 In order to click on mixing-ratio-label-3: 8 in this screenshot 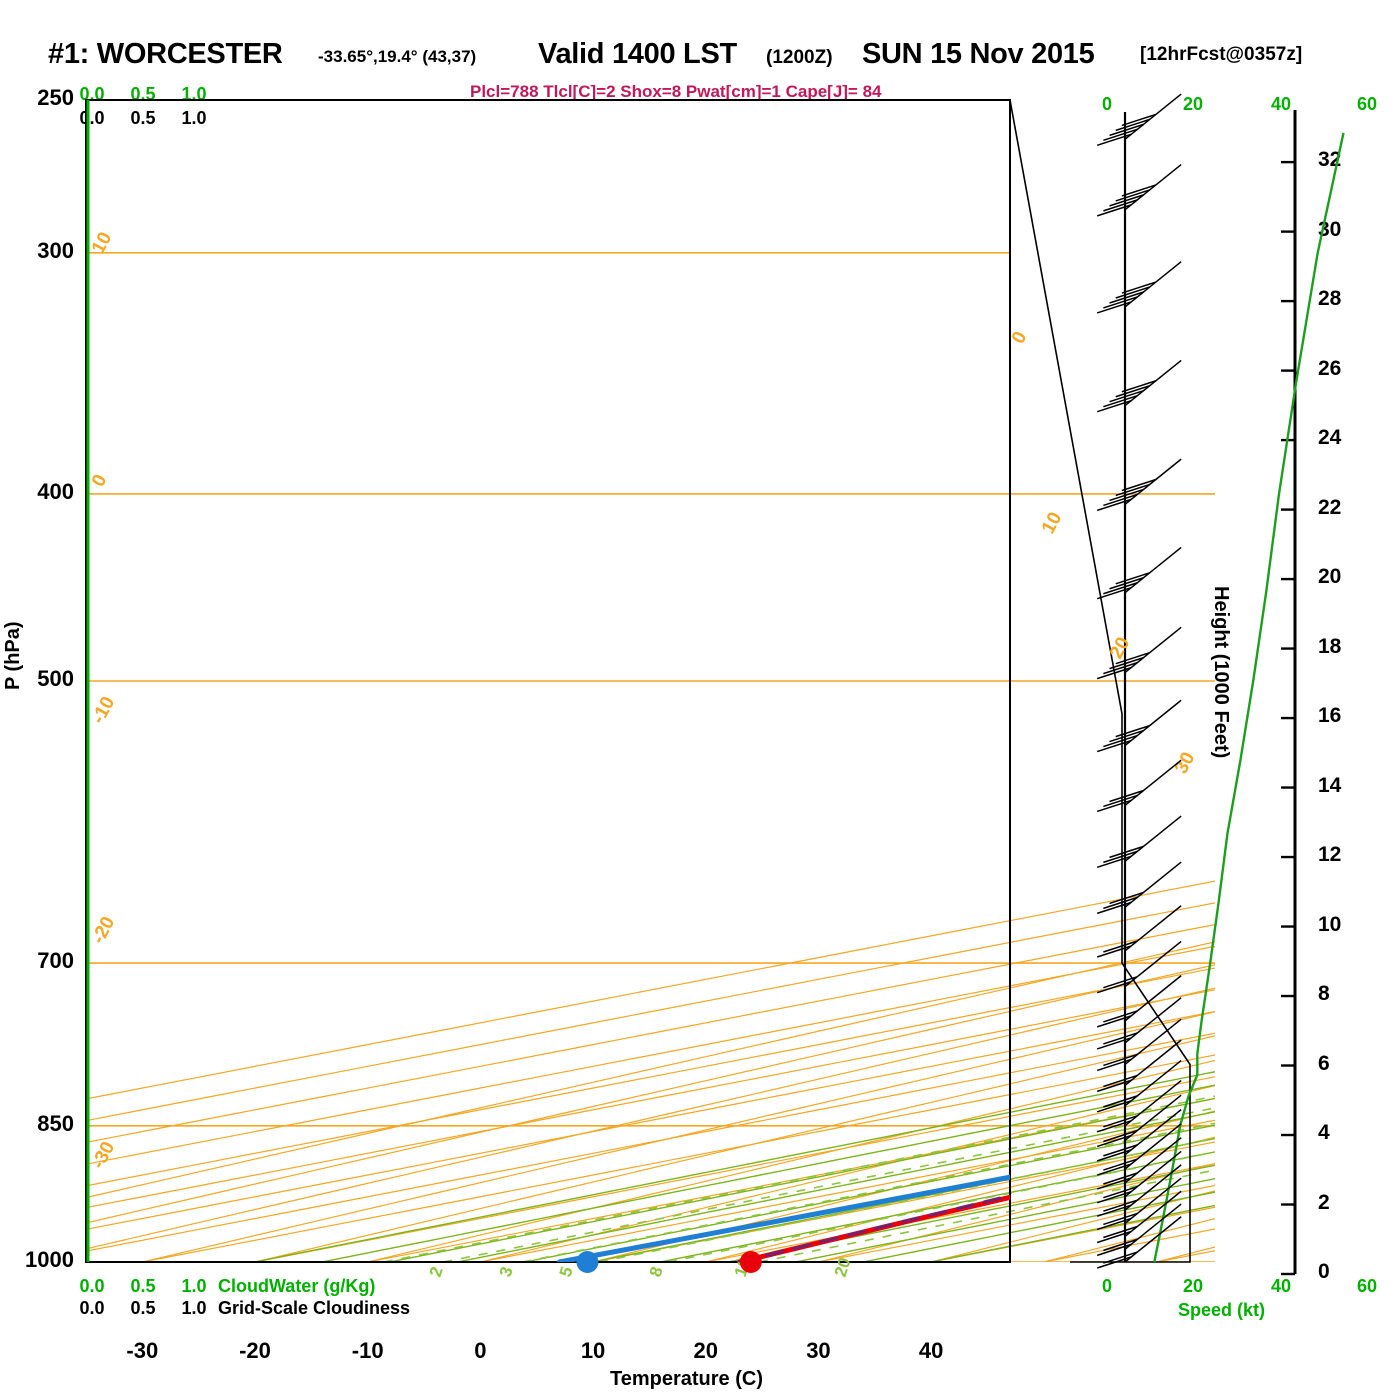, I will do `click(656, 1271)`.